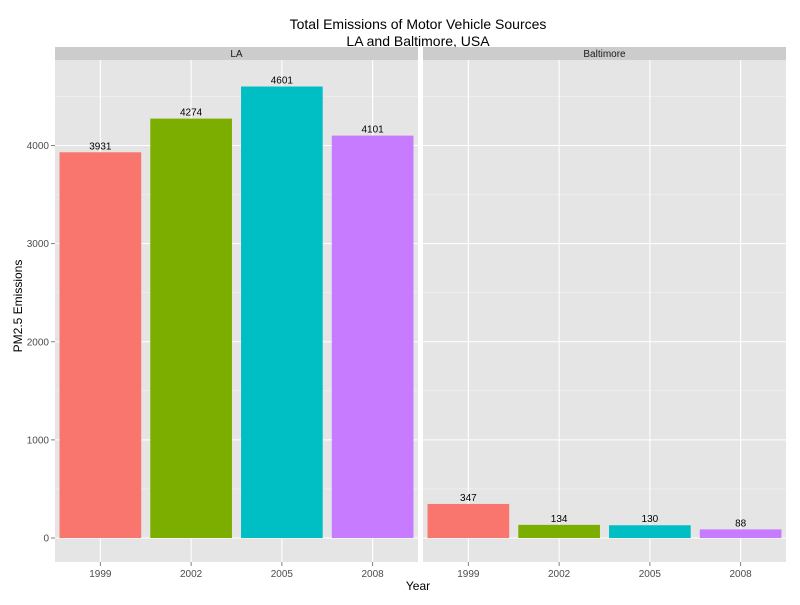 The height and width of the screenshot is (605, 800). I want to click on x-axis-title: Year, so click(418, 586).